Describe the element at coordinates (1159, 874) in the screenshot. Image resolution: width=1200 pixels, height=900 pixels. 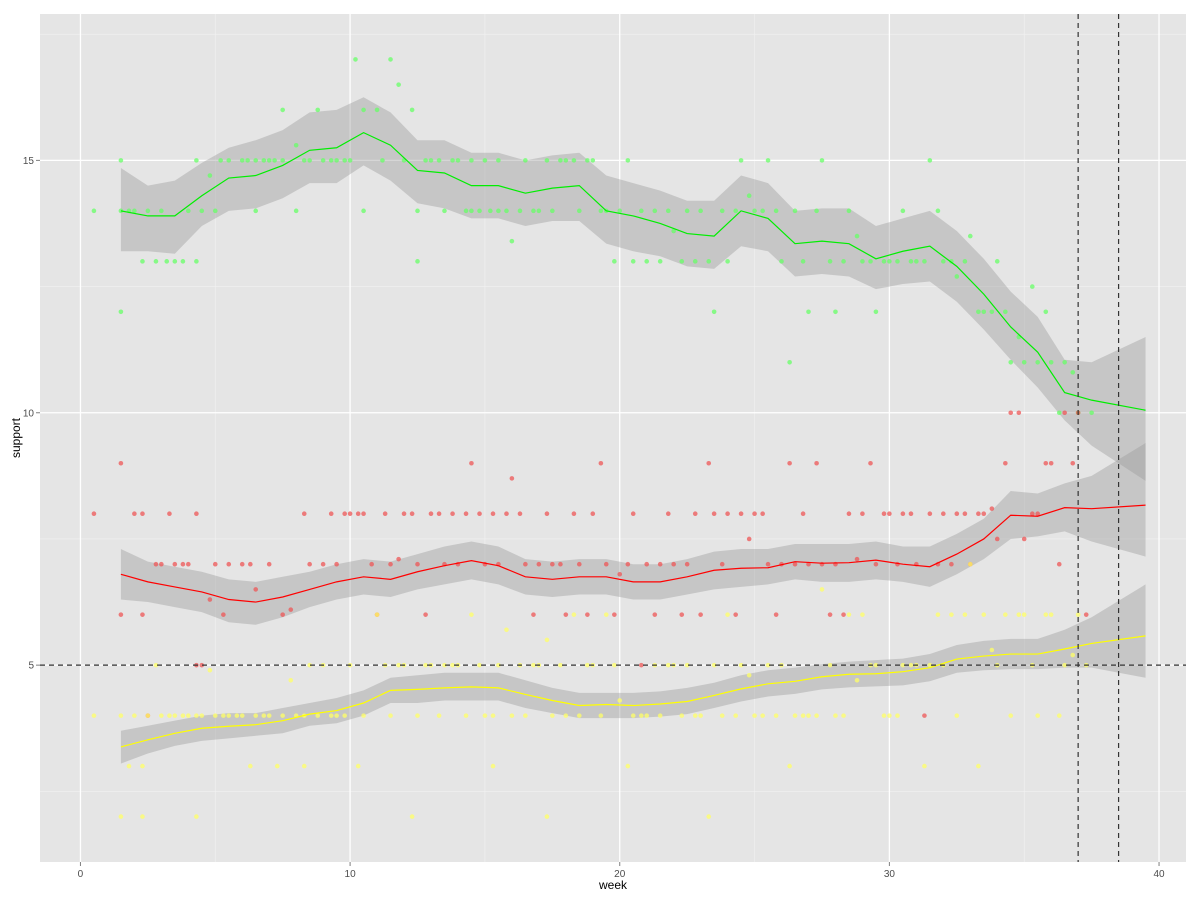
I see `x-tick-label: 40` at that location.